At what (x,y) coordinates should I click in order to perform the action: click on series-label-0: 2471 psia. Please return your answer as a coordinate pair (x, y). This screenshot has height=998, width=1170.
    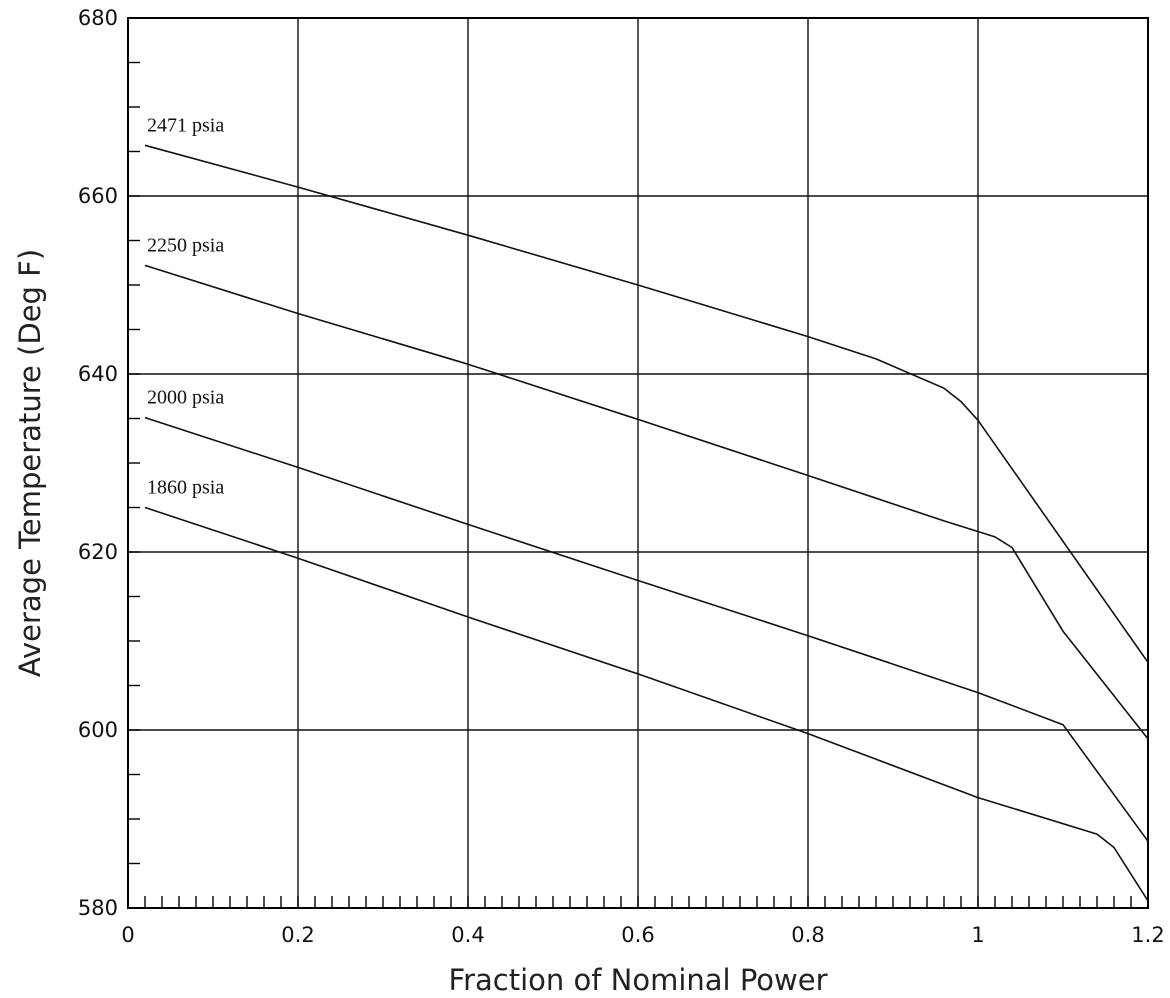
    Looking at the image, I should click on (185, 125).